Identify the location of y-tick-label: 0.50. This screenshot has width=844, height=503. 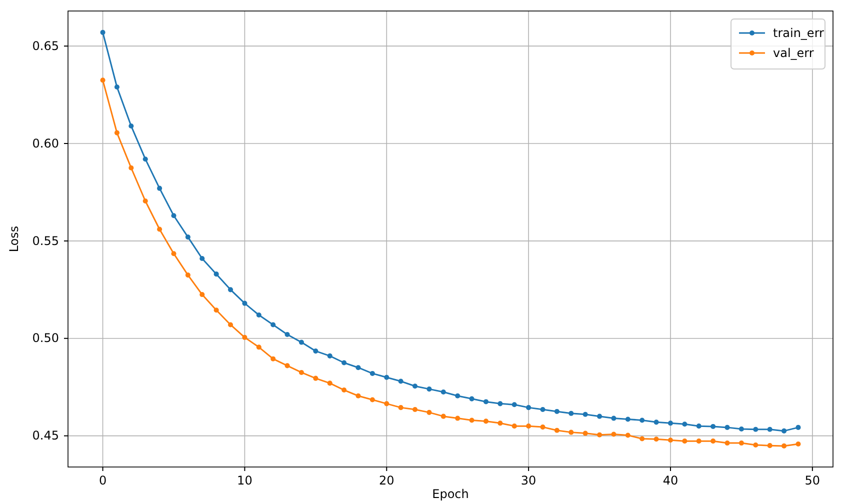
(45, 338).